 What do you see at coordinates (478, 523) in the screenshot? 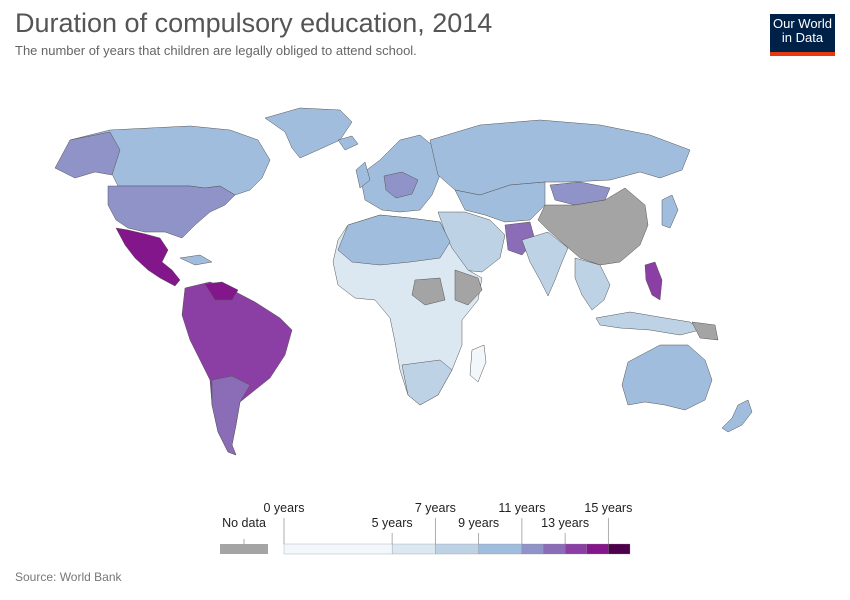
I see `legend-tick-label-3: 9 years` at bounding box center [478, 523].